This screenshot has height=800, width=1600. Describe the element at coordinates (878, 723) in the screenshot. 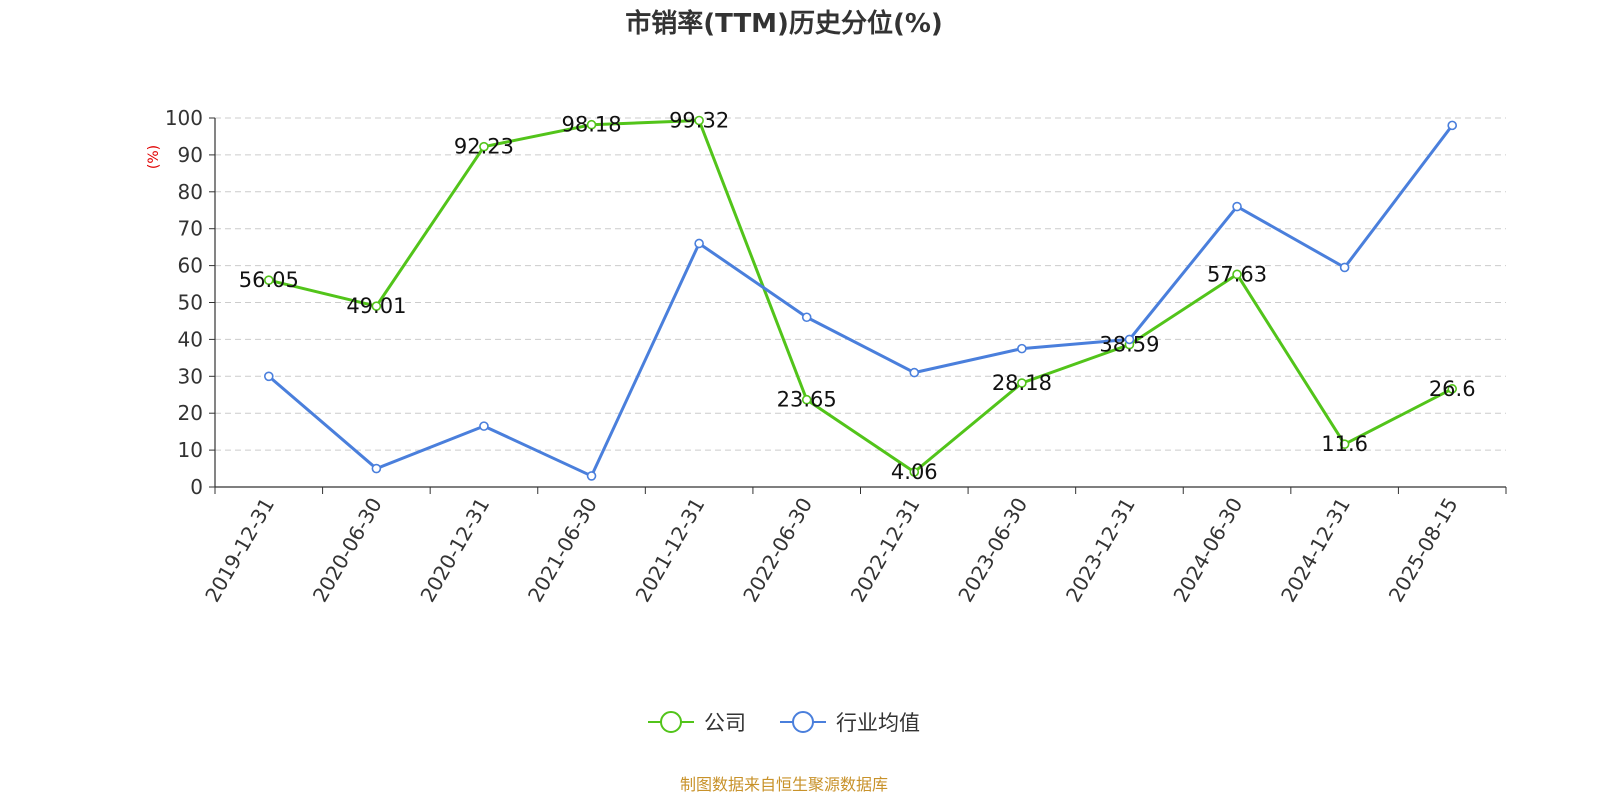

I see `legend-item: 行业均值` at that location.